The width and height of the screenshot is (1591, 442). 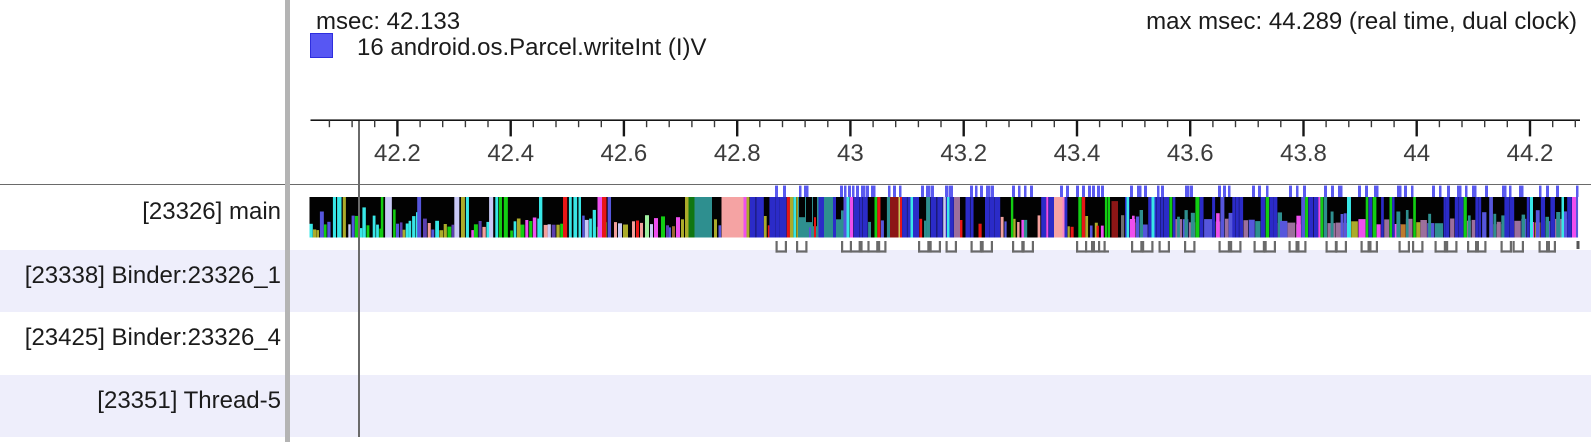 What do you see at coordinates (1530, 153) in the screenshot?
I see `svg-text: 44.2` at bounding box center [1530, 153].